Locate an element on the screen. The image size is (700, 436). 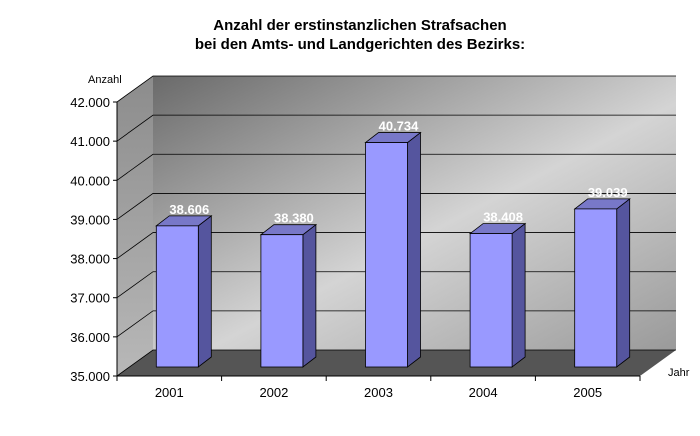
bar: 38.606 is located at coordinates (184, 285).